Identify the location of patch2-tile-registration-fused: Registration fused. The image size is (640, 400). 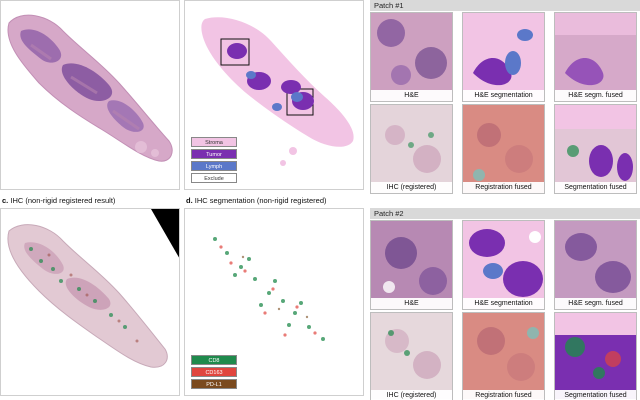
(503, 356).